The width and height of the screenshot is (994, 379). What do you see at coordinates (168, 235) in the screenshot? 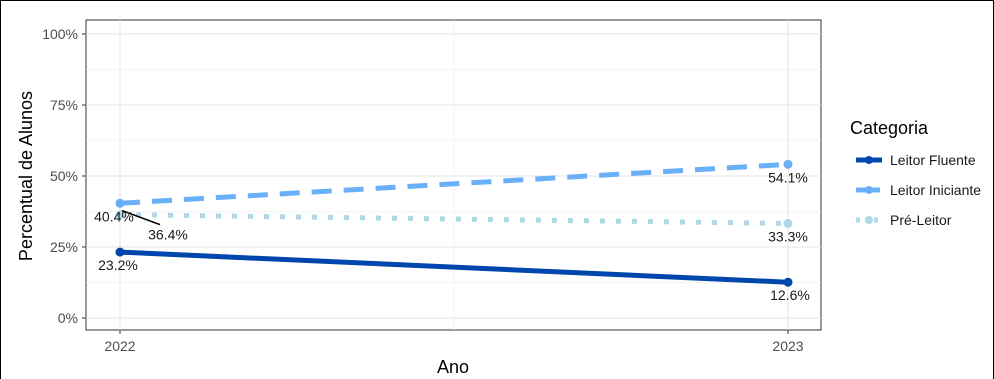
I see `data-label: 36.4%` at bounding box center [168, 235].